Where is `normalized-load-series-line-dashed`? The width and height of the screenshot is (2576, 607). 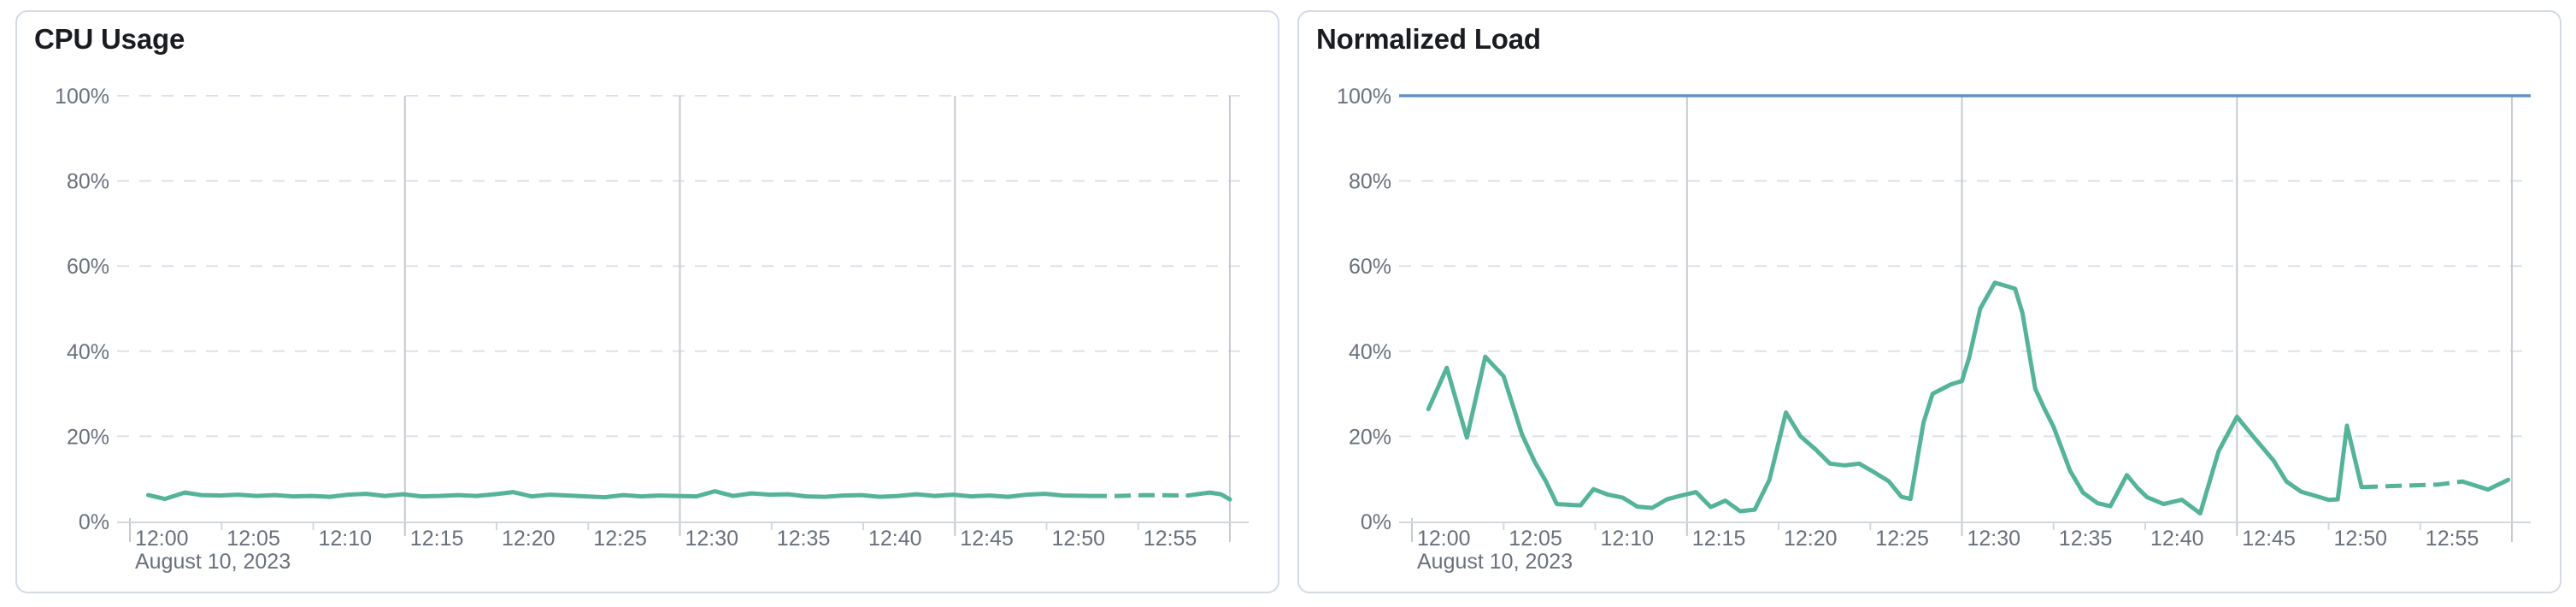 normalized-load-series-line-dashed is located at coordinates (2412, 484).